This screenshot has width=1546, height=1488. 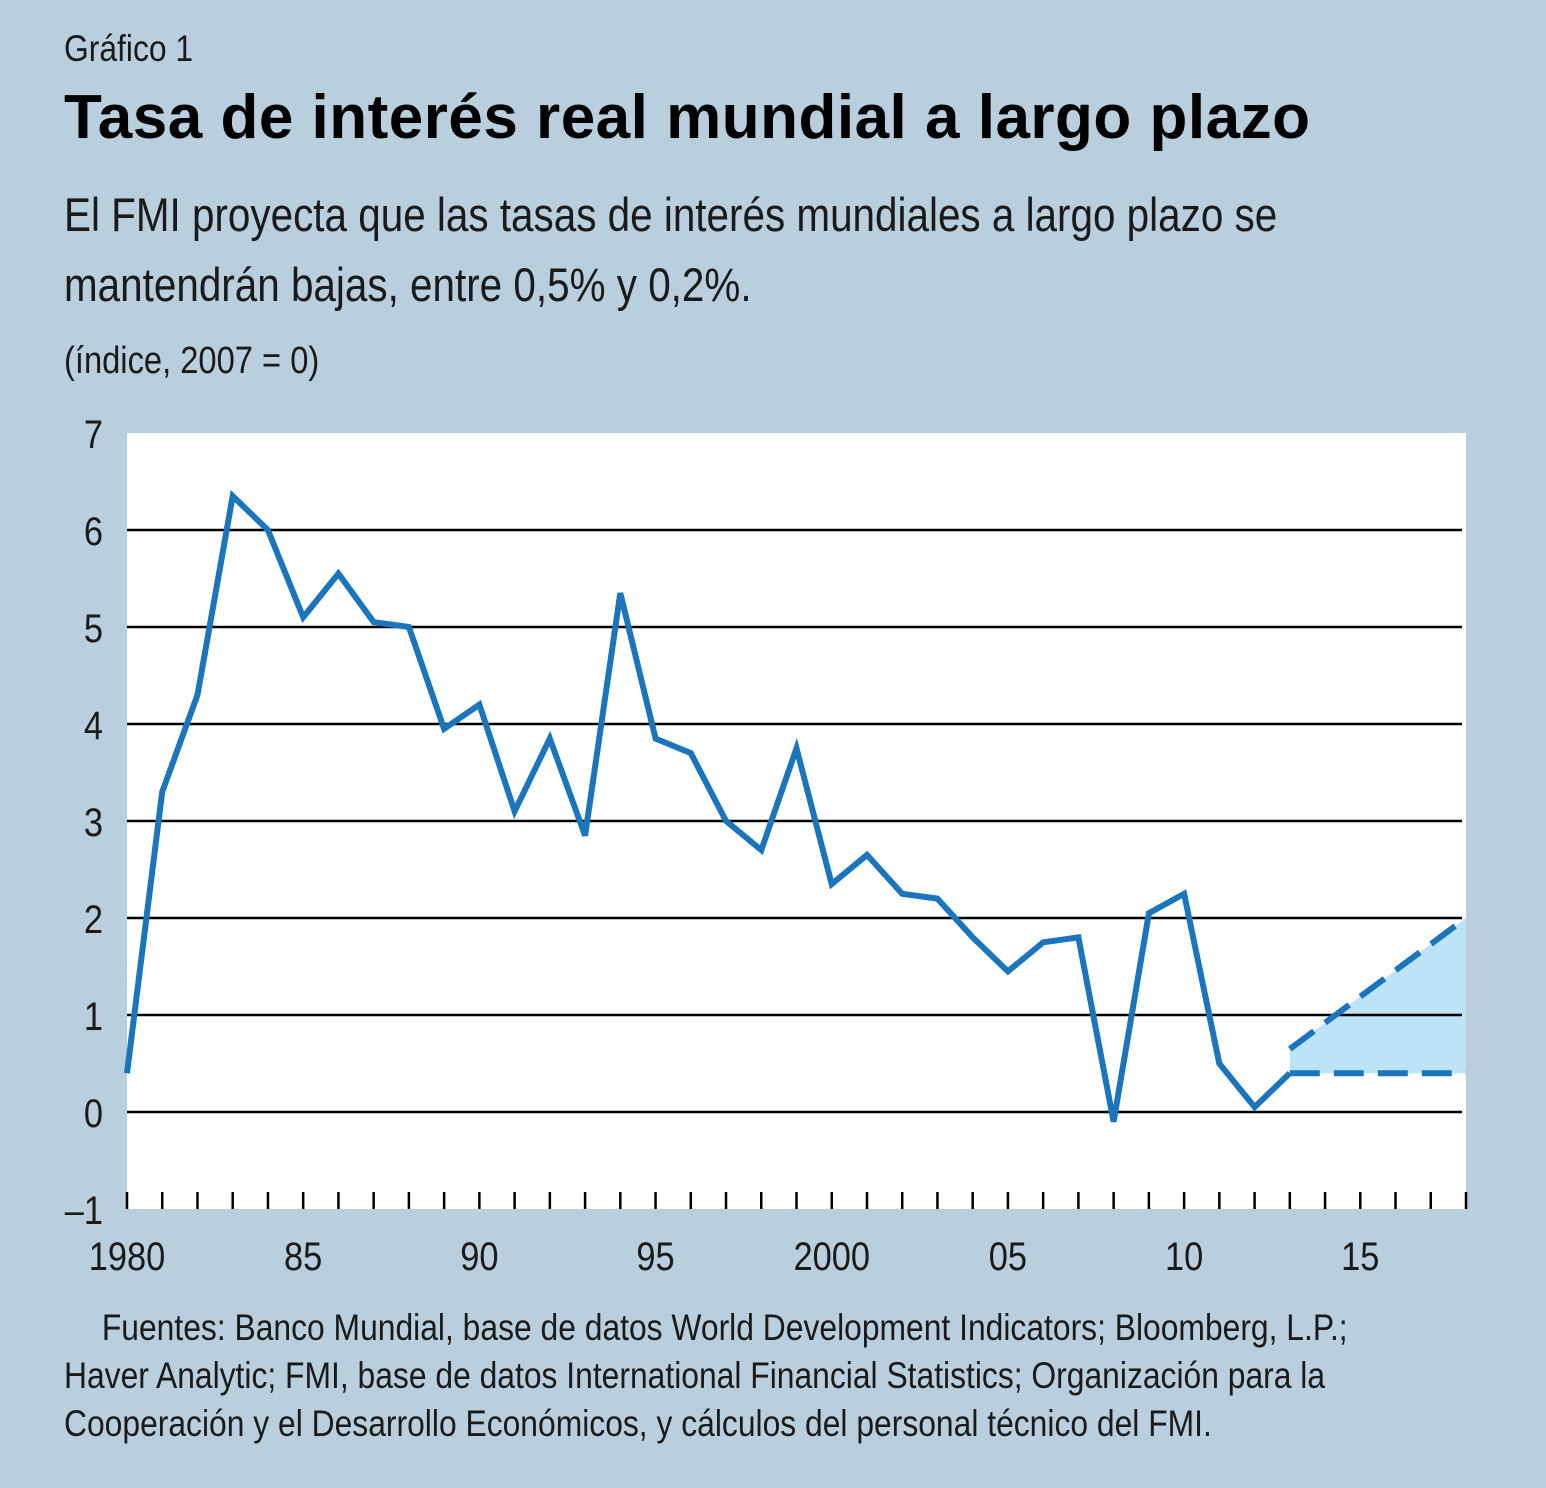 What do you see at coordinates (93, 919) in the screenshot?
I see `y-tick-label: 2` at bounding box center [93, 919].